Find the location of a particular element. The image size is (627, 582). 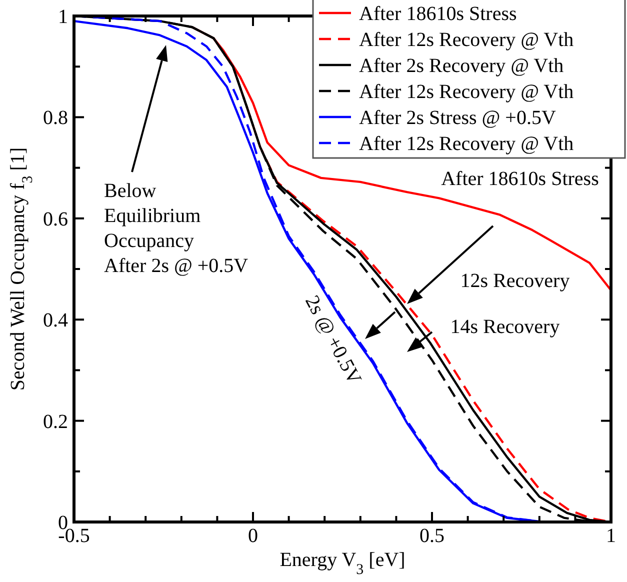

legend-label: After 2s Recovery @ Vth is located at coordinates (461, 66).